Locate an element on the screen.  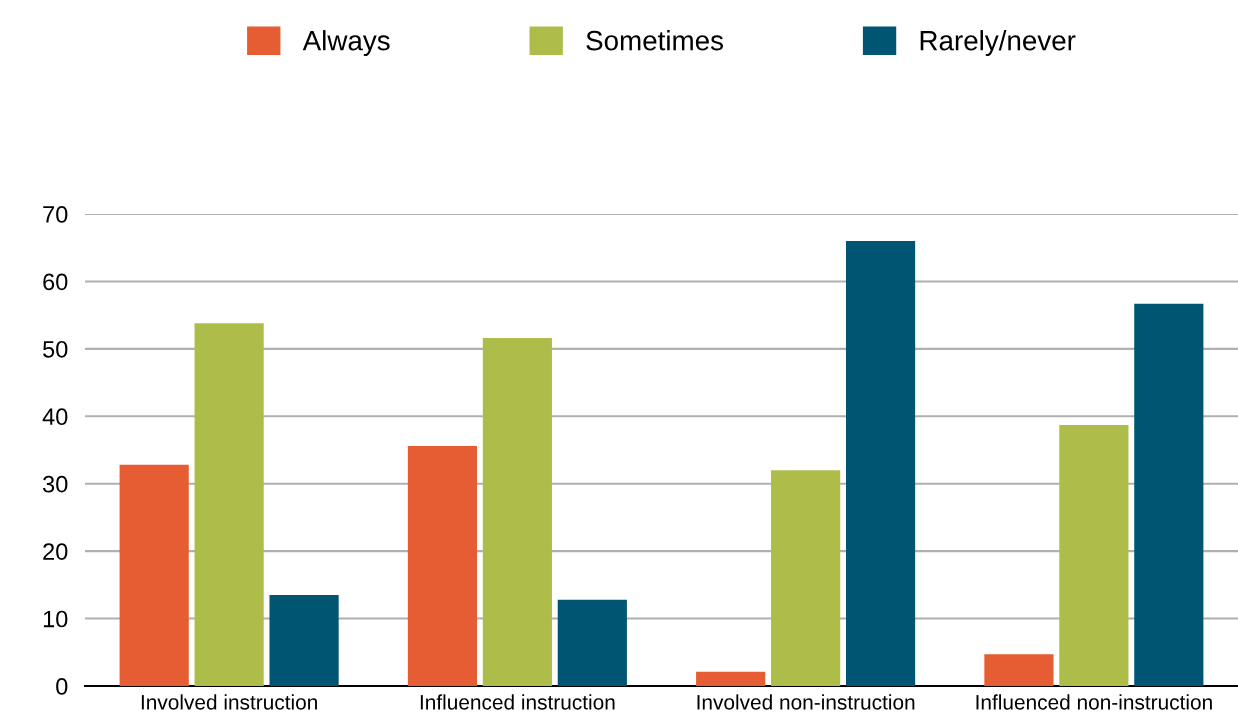
legend-label: Sometimes is located at coordinates (655, 40).